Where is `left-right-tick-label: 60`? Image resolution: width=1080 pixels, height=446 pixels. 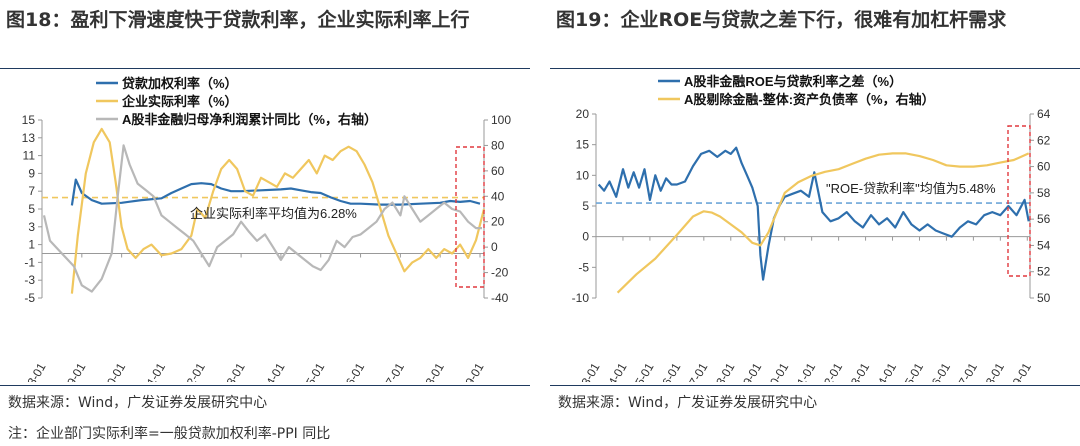 left-right-tick-label: 60 is located at coordinates (498, 171).